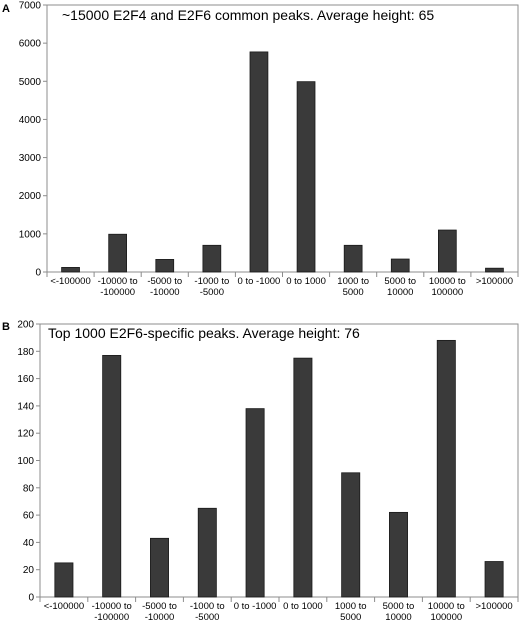 This screenshot has width=520, height=623. Describe the element at coordinates (25, 325) in the screenshot. I see `y-tick-label: 200` at that location.